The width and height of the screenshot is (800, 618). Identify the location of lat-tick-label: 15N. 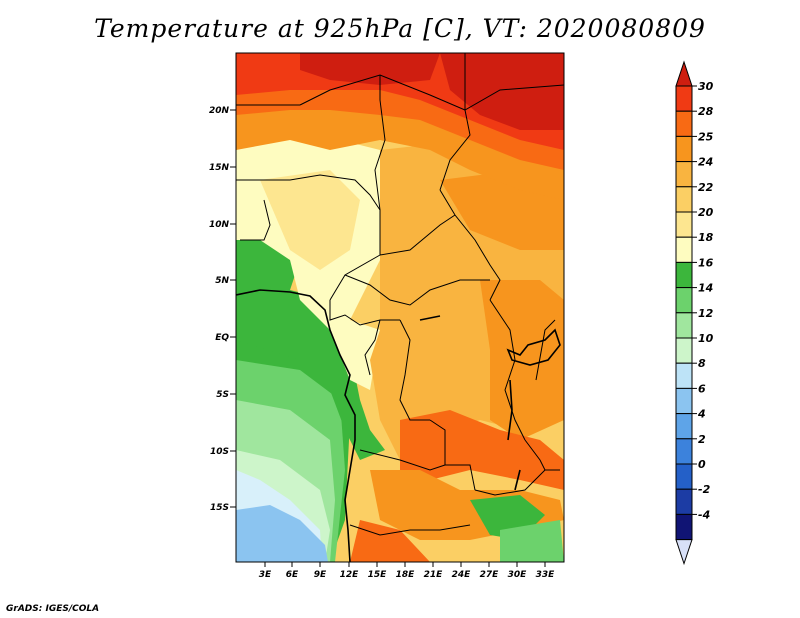
(219, 168).